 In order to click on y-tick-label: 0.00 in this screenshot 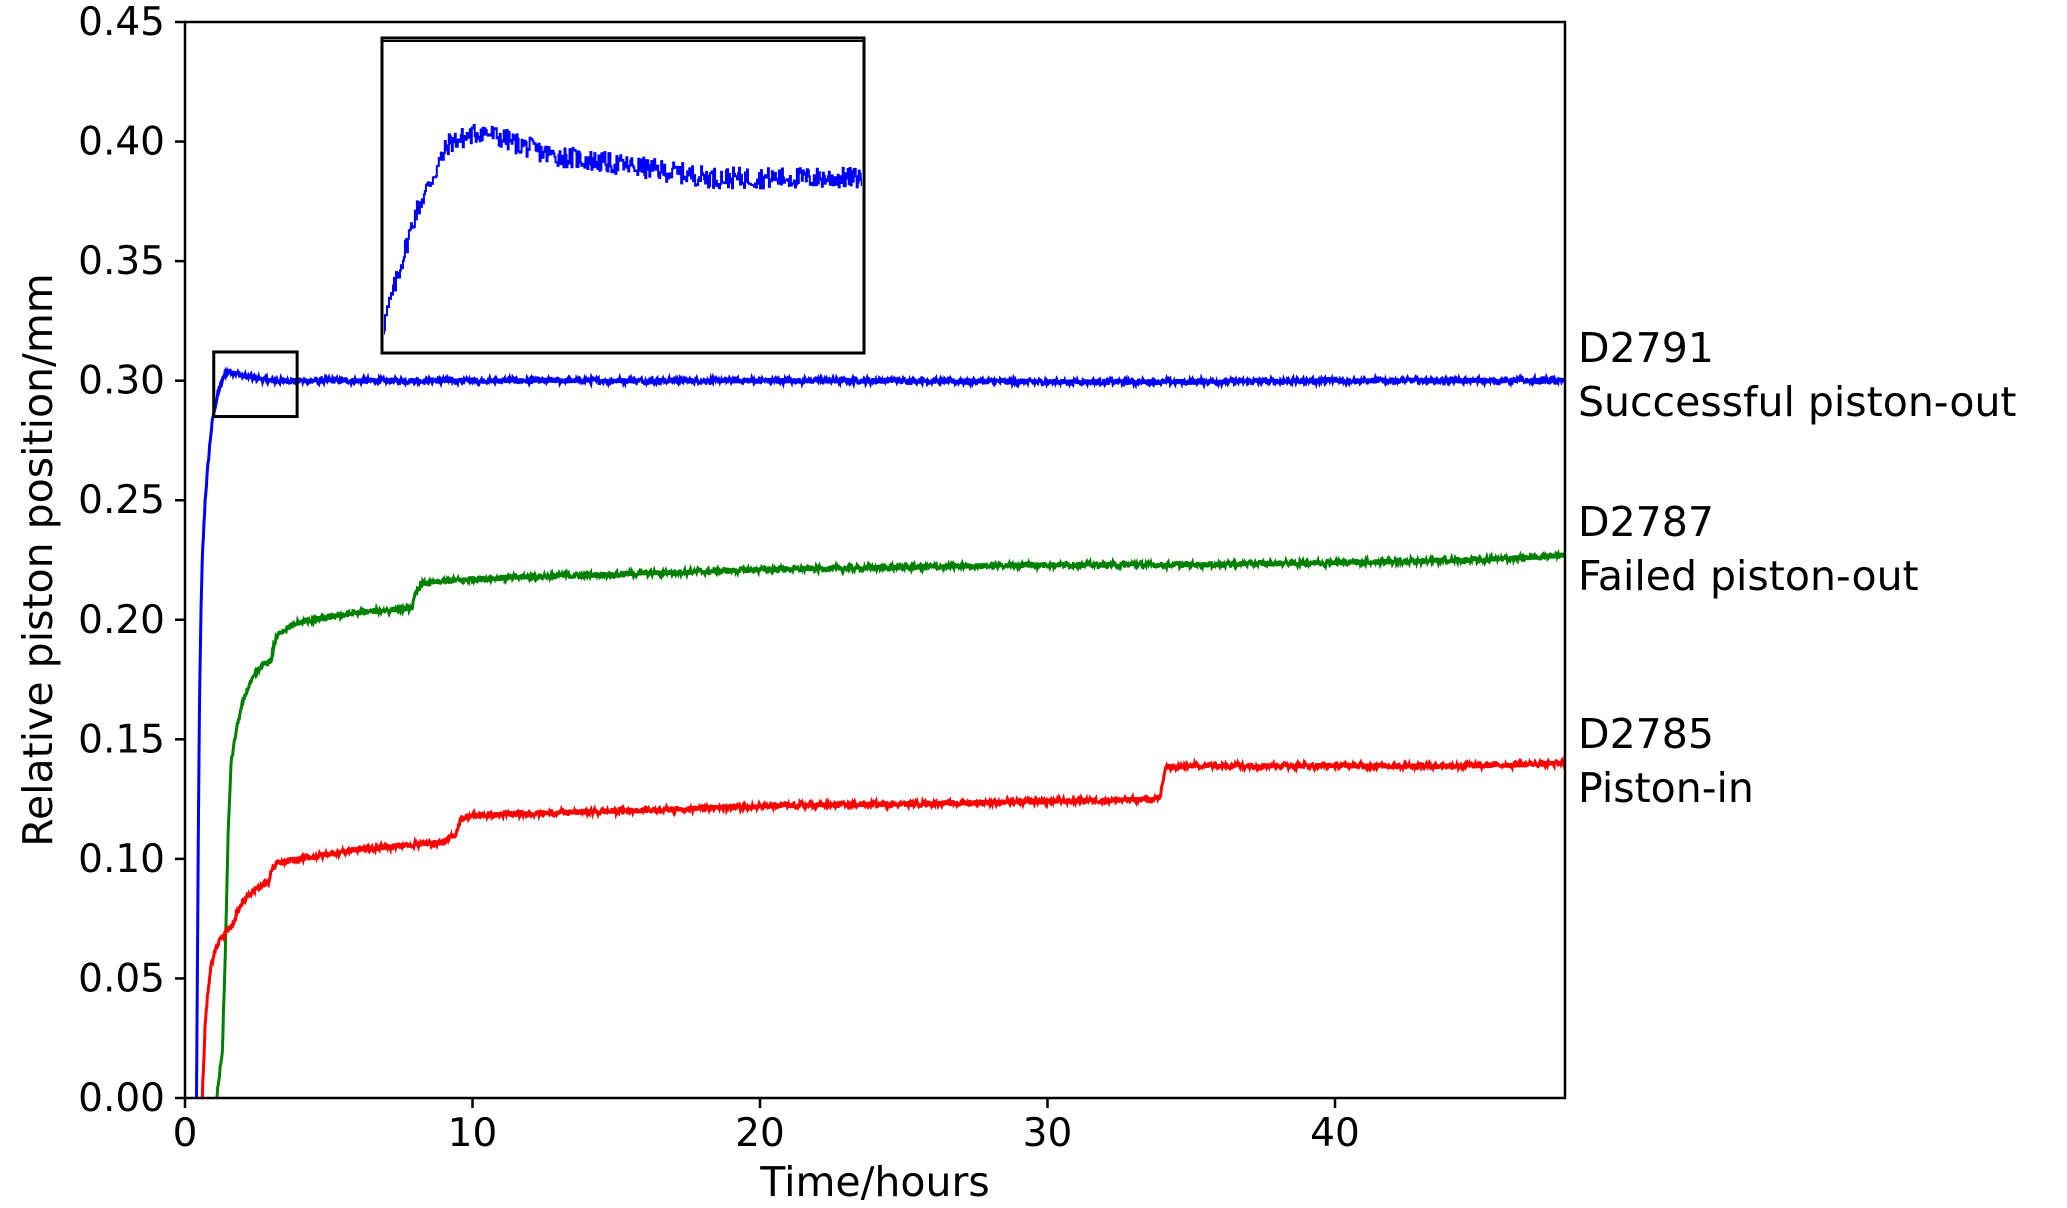, I will do `click(121, 1098)`.